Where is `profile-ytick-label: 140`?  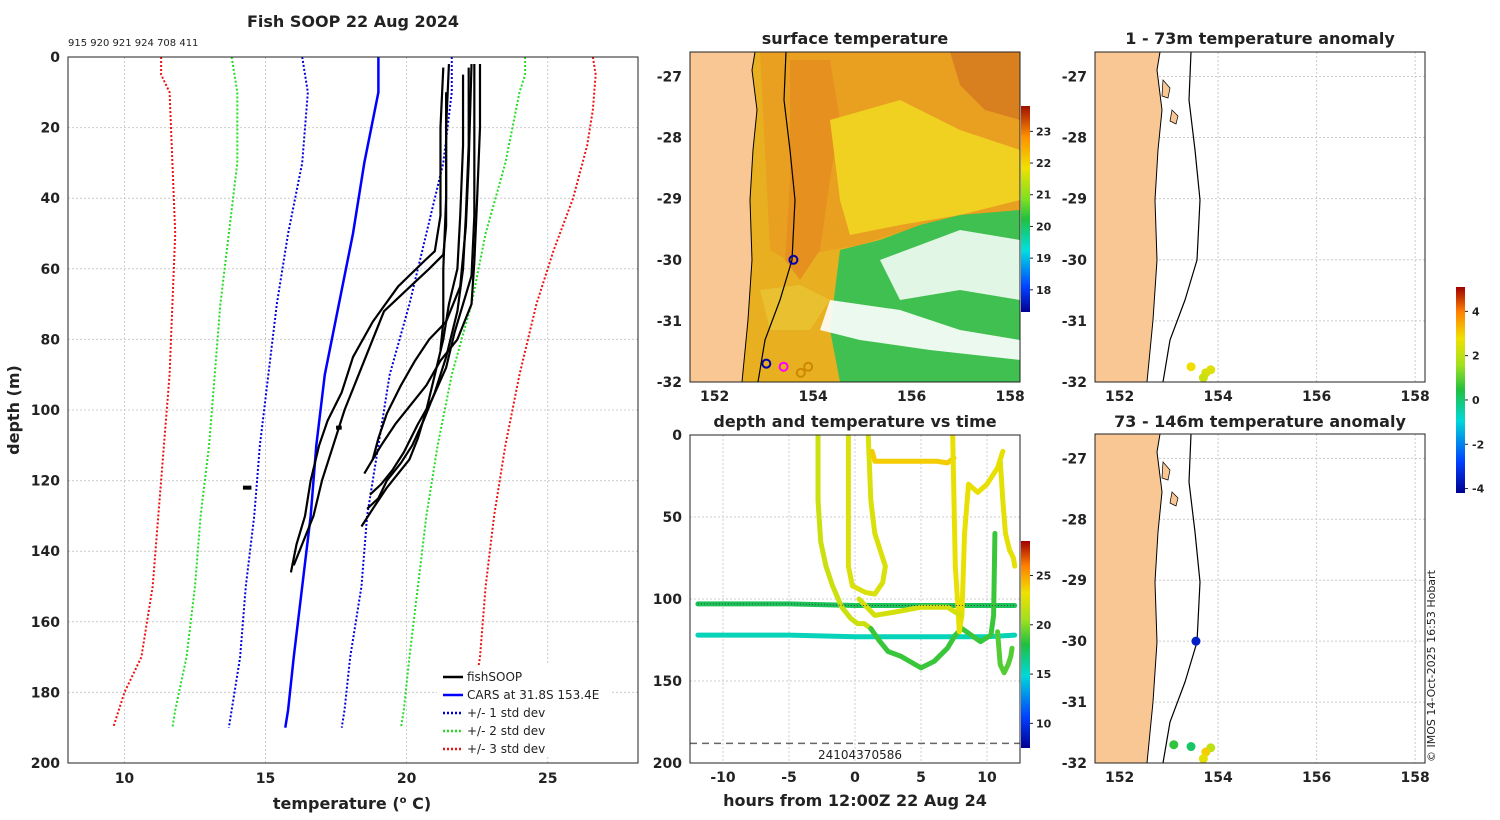 profile-ytick-label: 140 is located at coordinates (45, 552).